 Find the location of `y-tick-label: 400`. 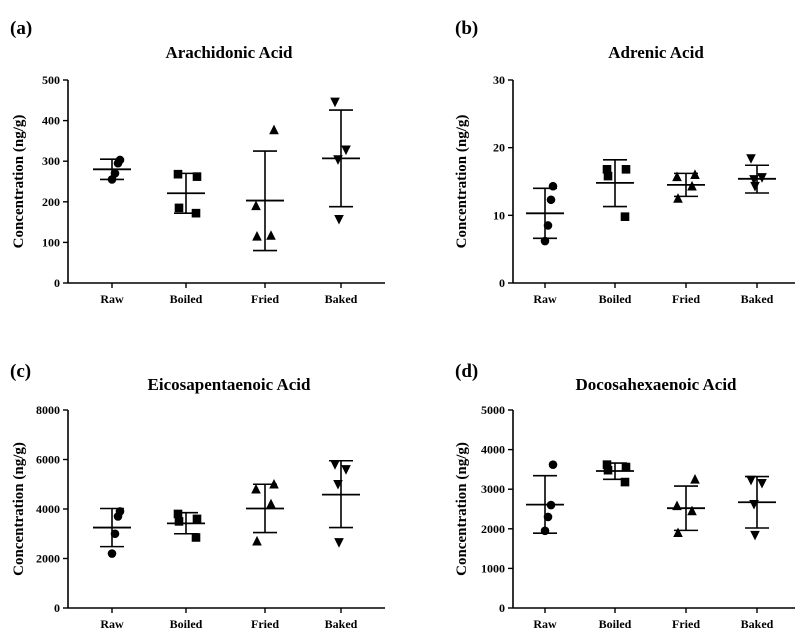

y-tick-label: 400 is located at coordinates (51, 121).